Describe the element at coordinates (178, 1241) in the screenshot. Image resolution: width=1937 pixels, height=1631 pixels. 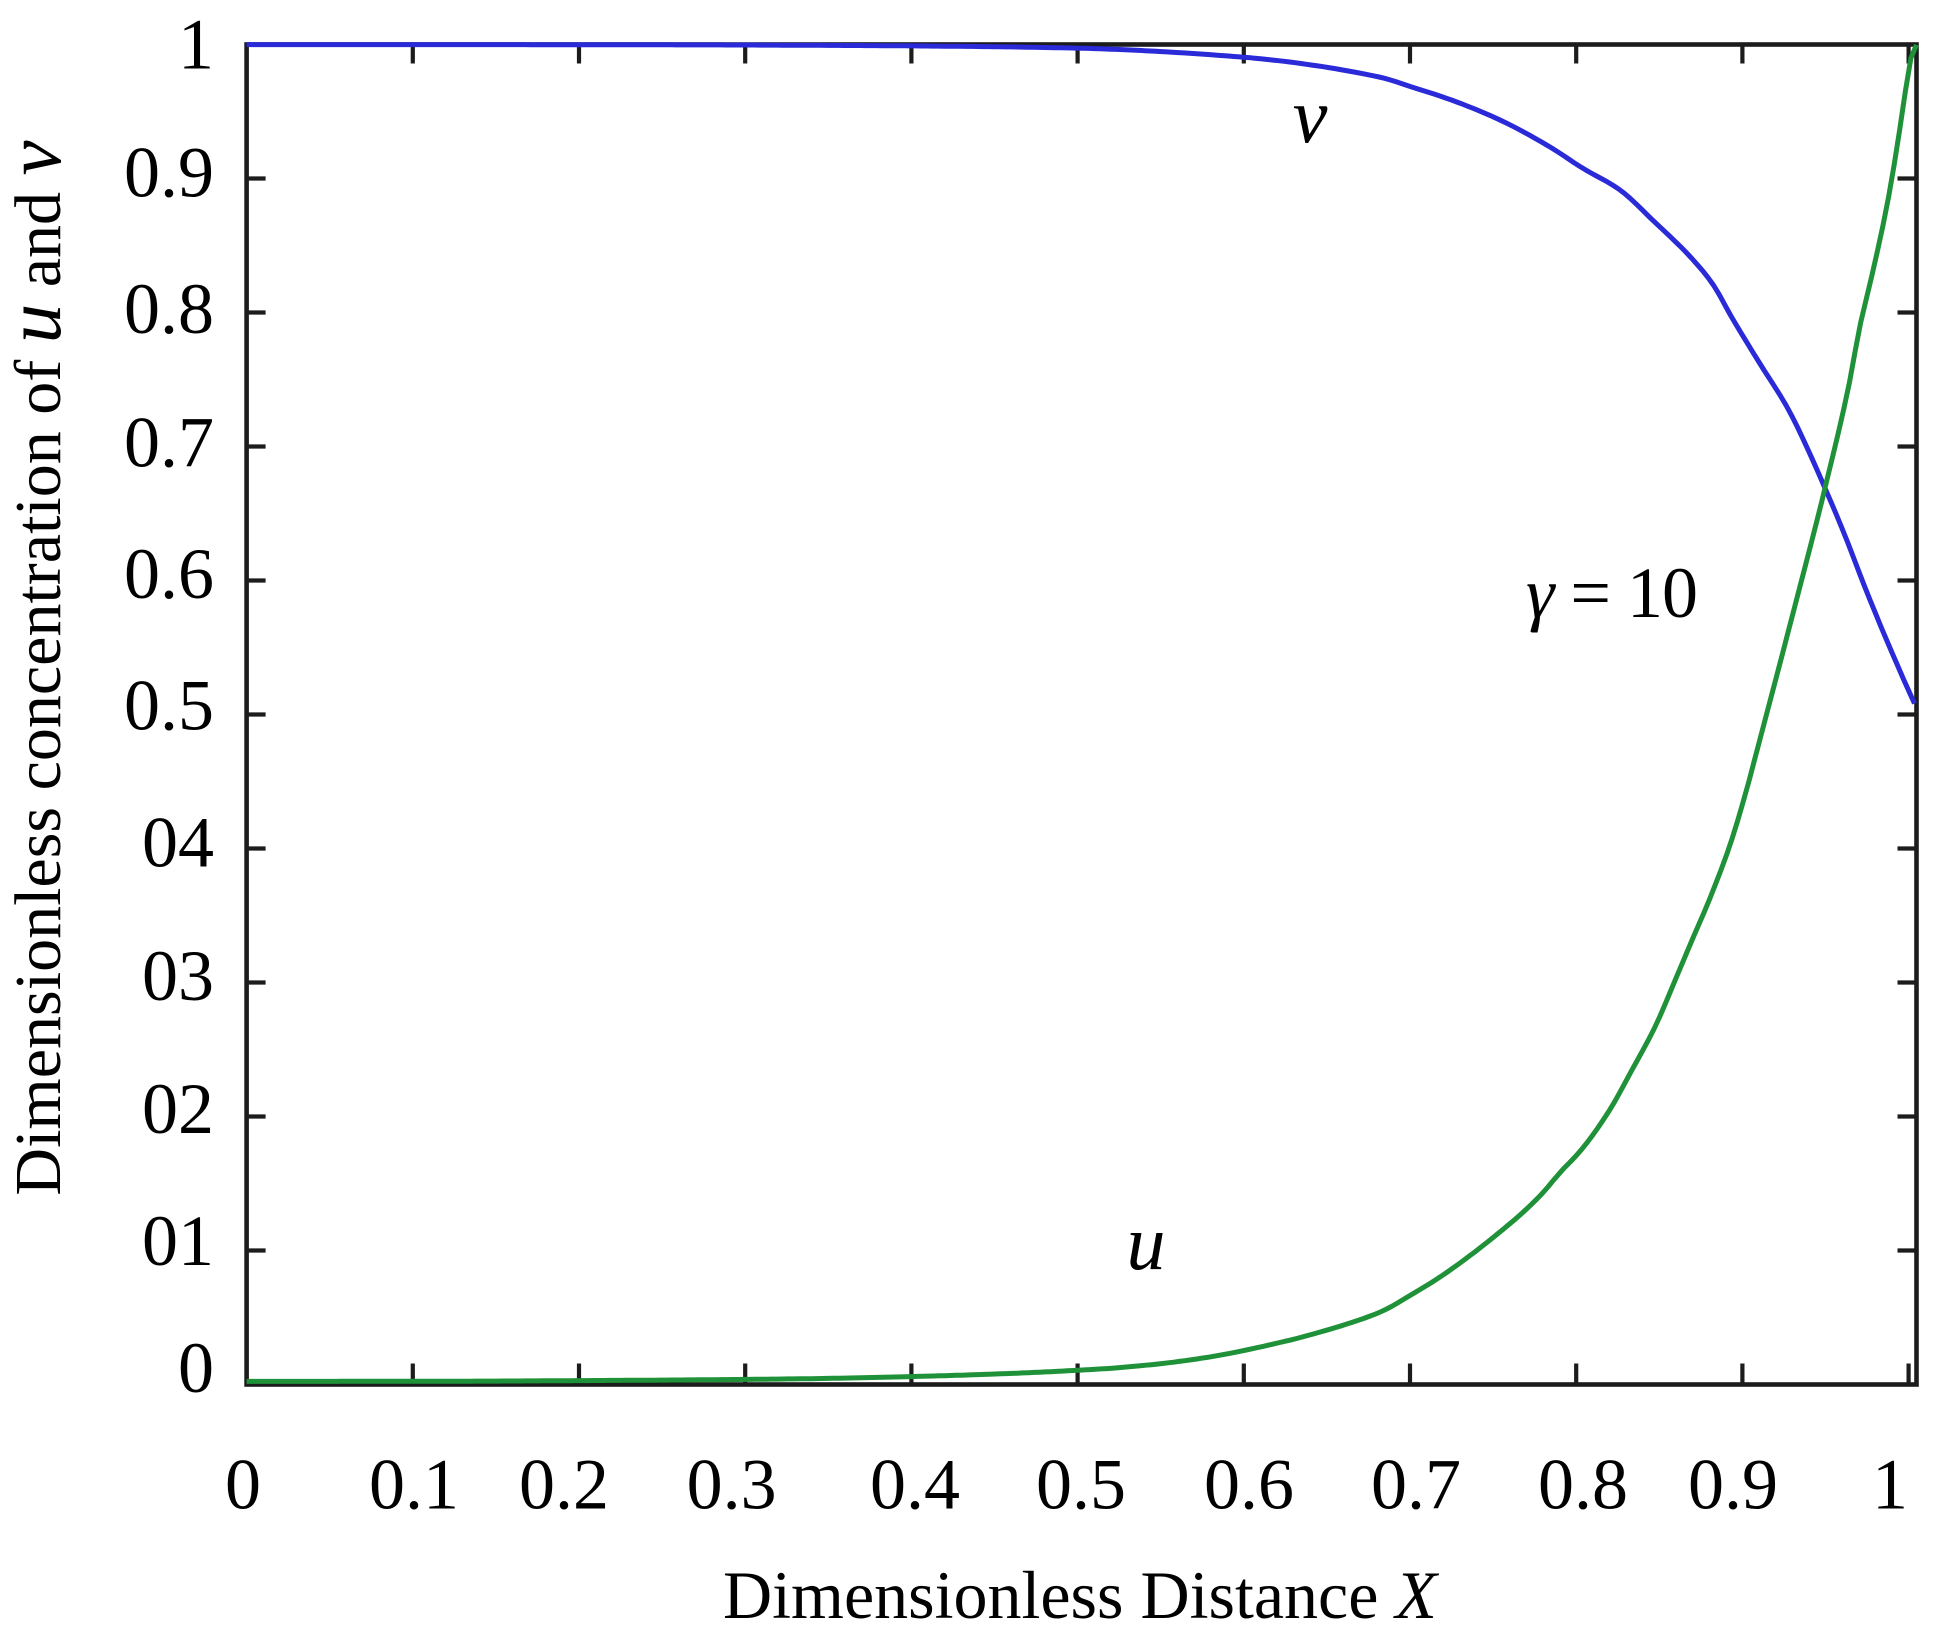
I see `svg-text: 01` at that location.